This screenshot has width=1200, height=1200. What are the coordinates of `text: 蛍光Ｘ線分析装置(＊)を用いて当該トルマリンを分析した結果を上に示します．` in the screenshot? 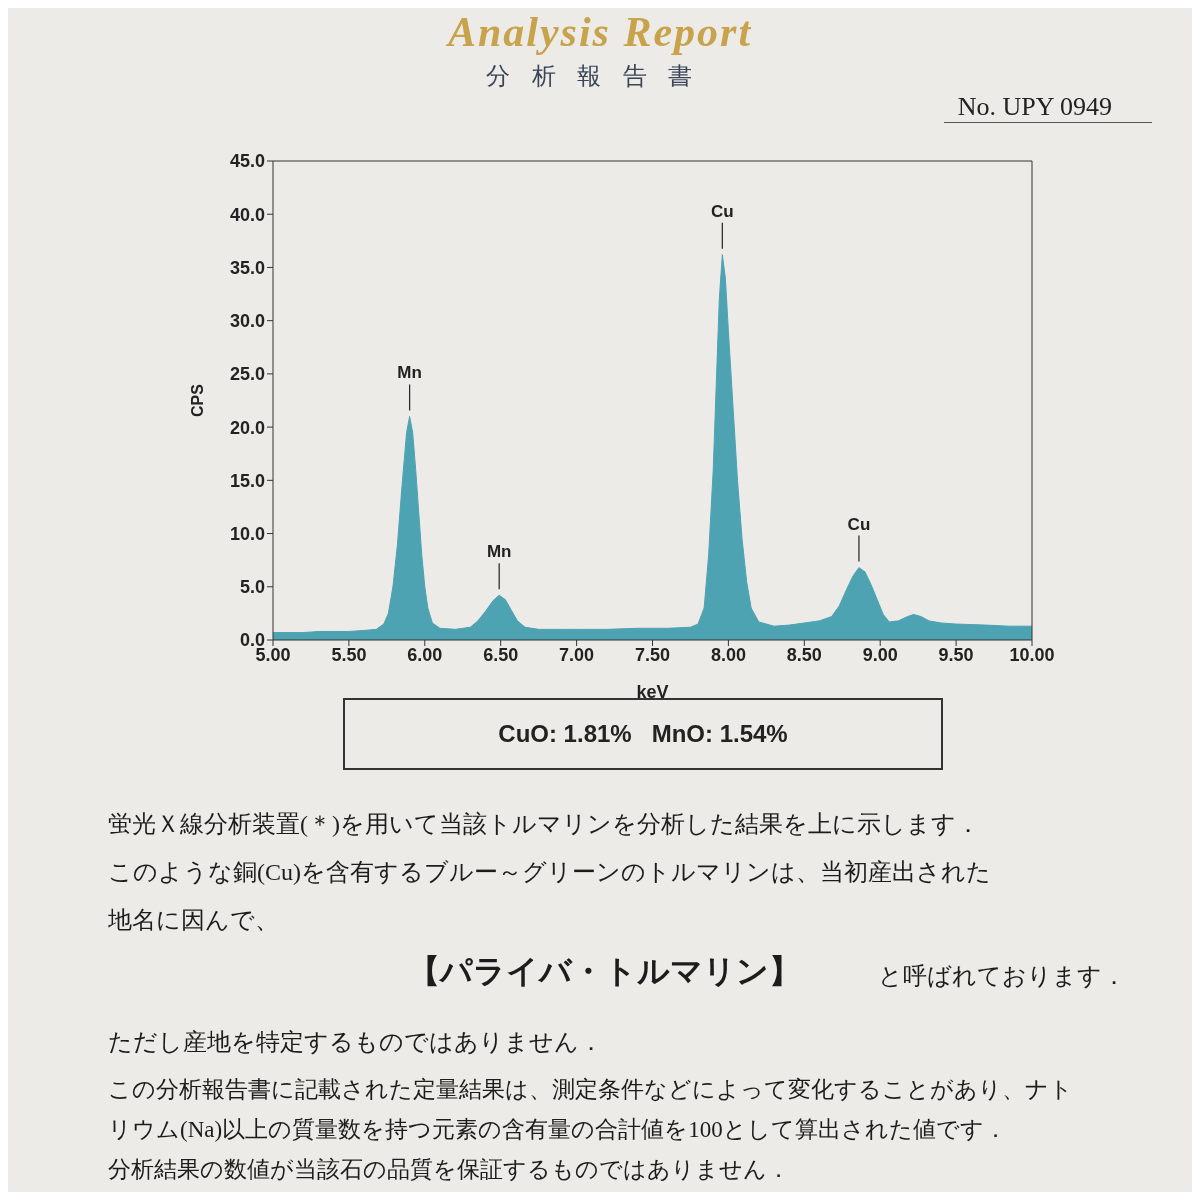 It's located at (544, 824).